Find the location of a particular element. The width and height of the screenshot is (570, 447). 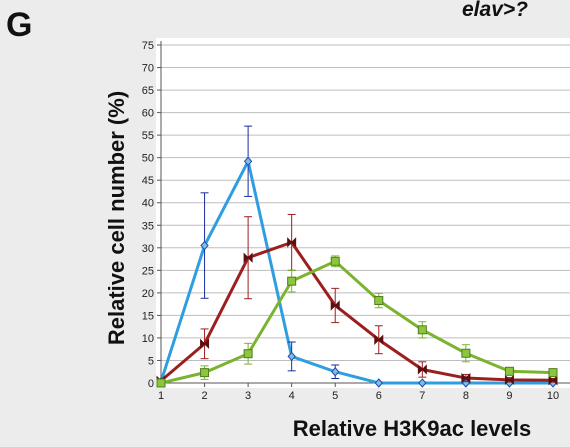

y-tick-label: 45 is located at coordinates (148, 181).